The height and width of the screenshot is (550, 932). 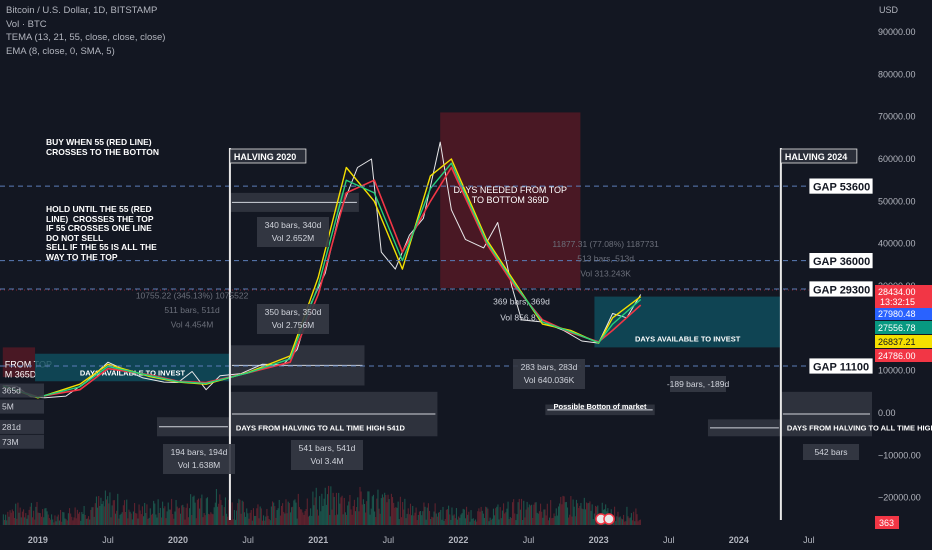 What do you see at coordinates (511, 195) in the screenshot?
I see `top-box-label: DAYS NEEDED FROM TOP TO BOTTOM 369D` at bounding box center [511, 195].